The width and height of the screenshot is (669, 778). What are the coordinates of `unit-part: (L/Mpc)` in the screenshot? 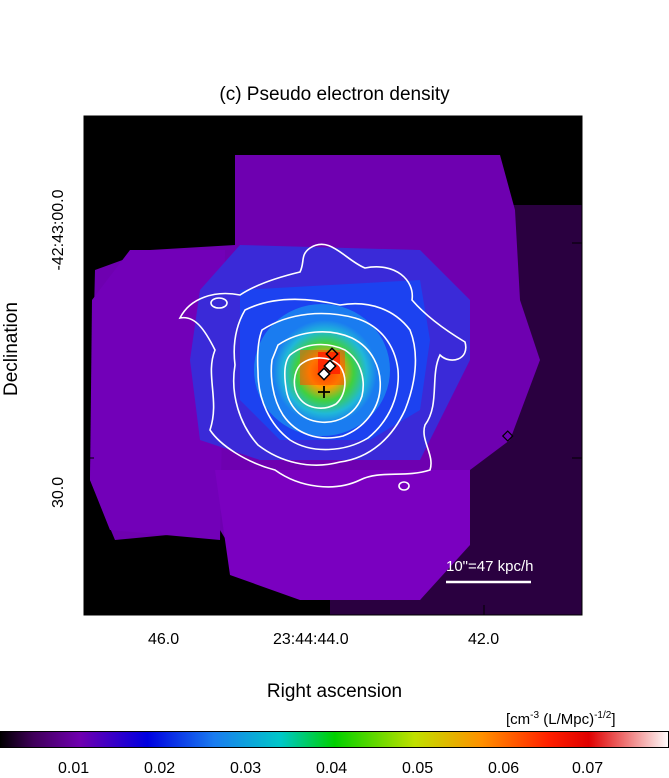 It's located at (567, 719).